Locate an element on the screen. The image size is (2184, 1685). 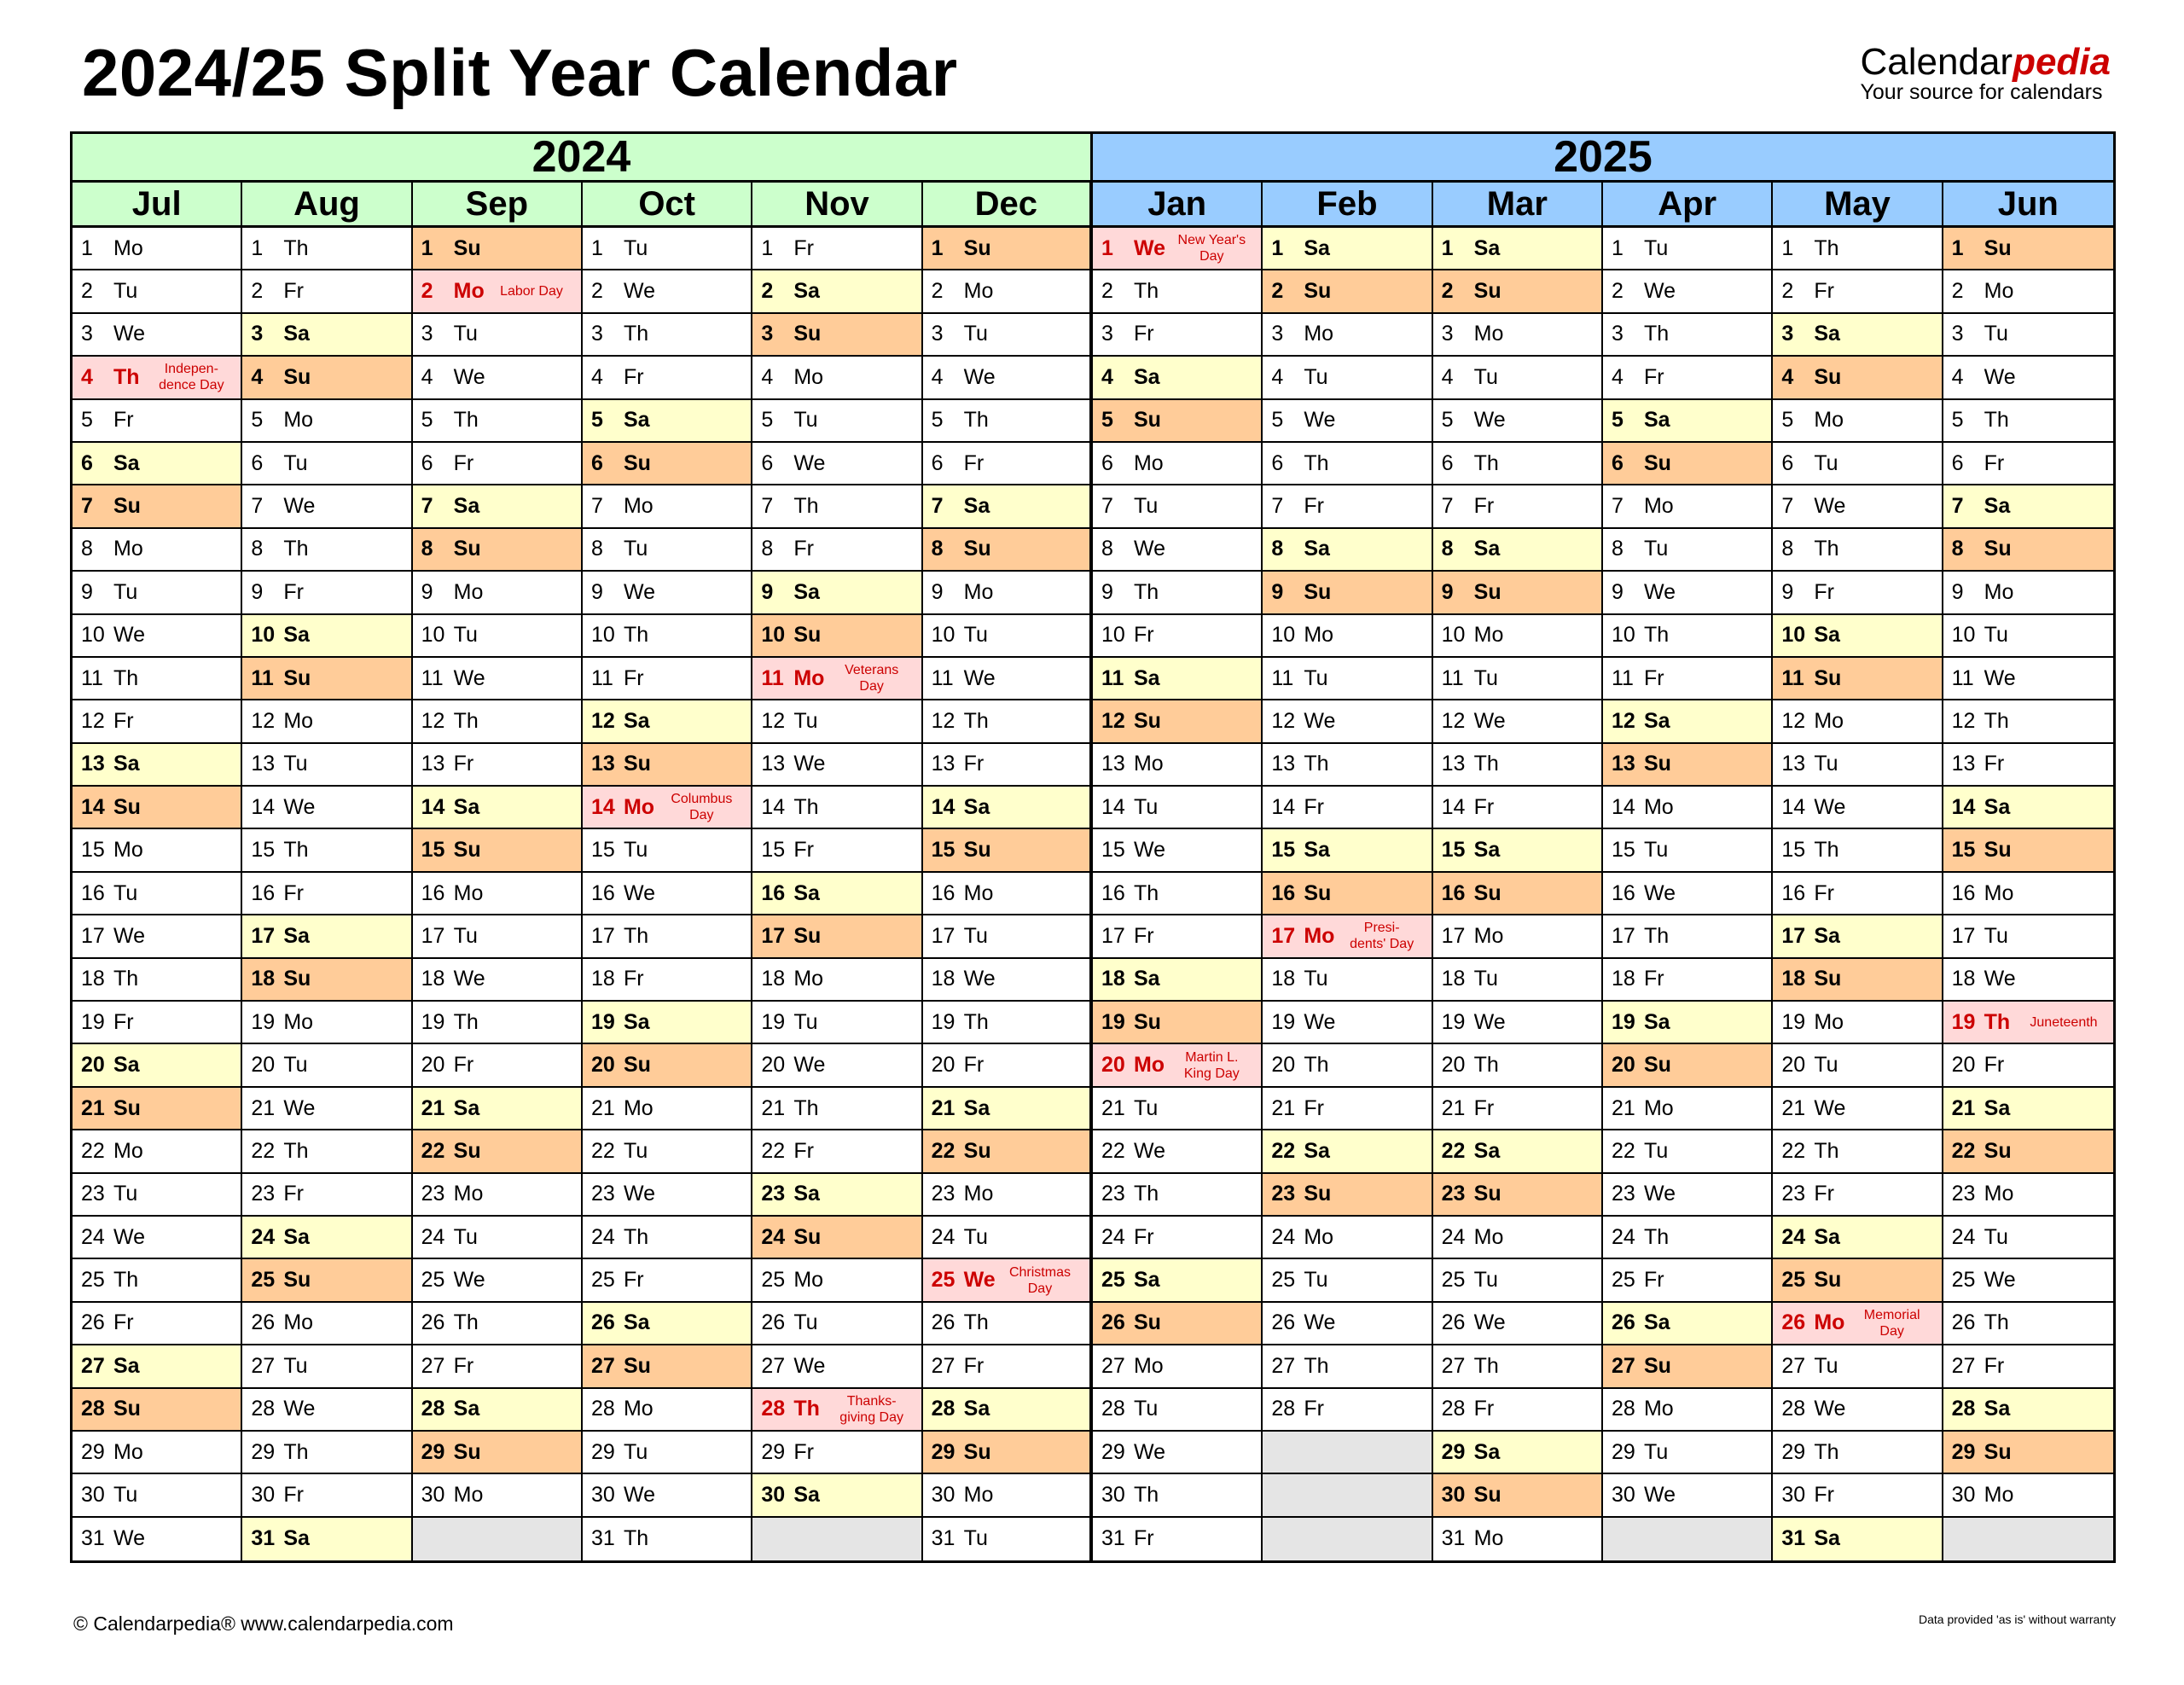
day-number: 23 is located at coordinates (93, 1194).